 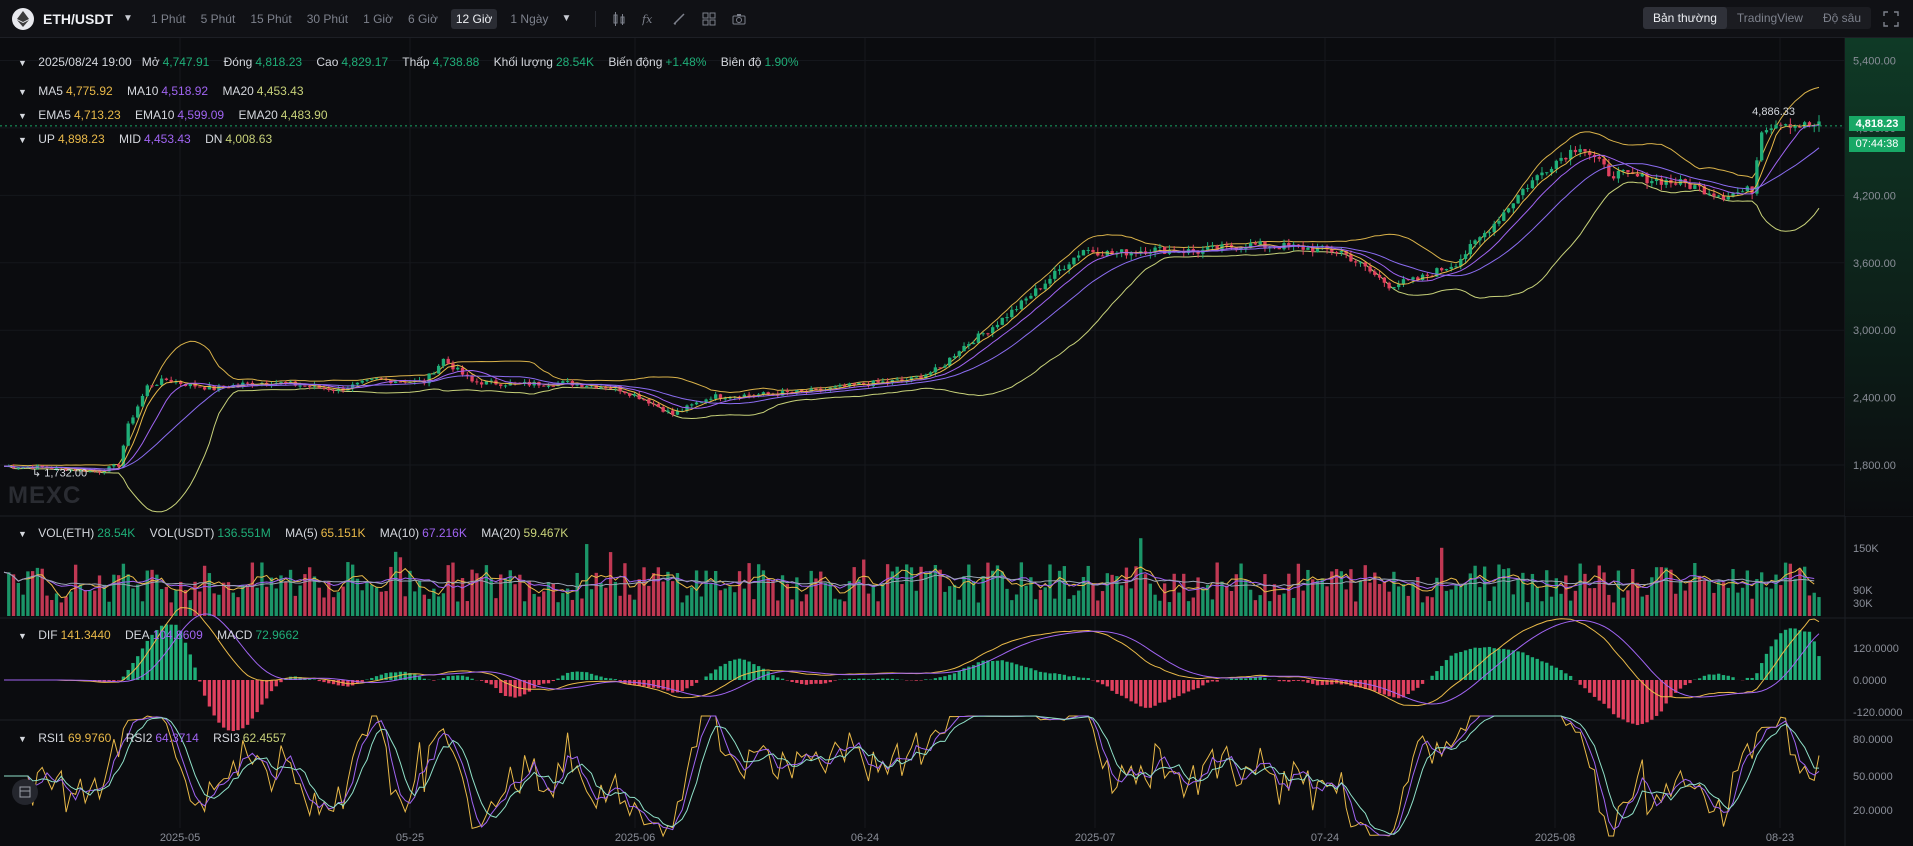 What do you see at coordinates (327, 18) in the screenshot?
I see `tf-30m: 30 Phút` at bounding box center [327, 18].